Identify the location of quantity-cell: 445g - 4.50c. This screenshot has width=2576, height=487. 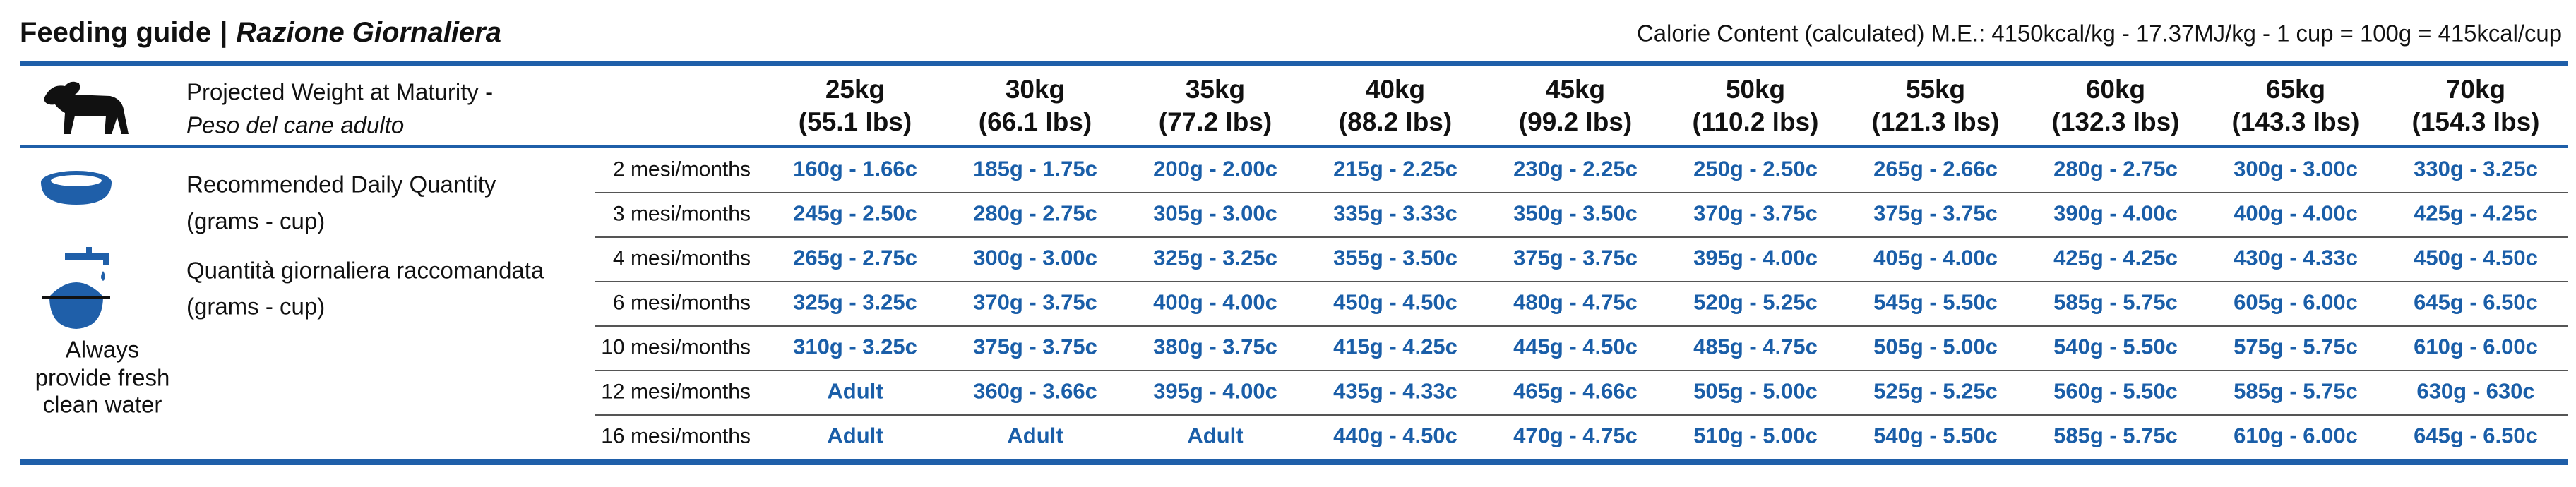
(1575, 347).